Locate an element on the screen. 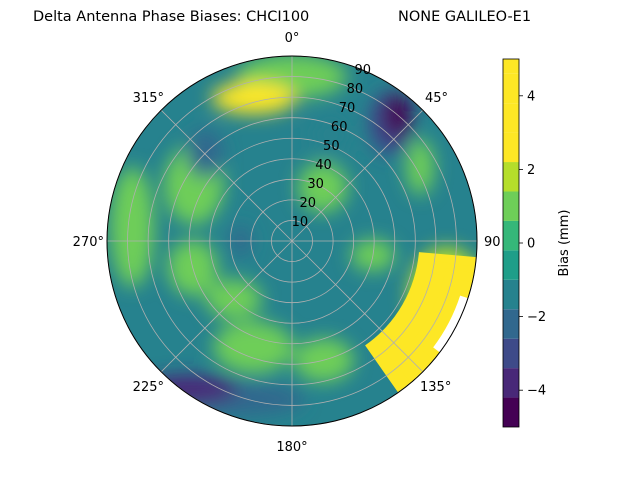  r-tick-label: 60 is located at coordinates (339, 127).